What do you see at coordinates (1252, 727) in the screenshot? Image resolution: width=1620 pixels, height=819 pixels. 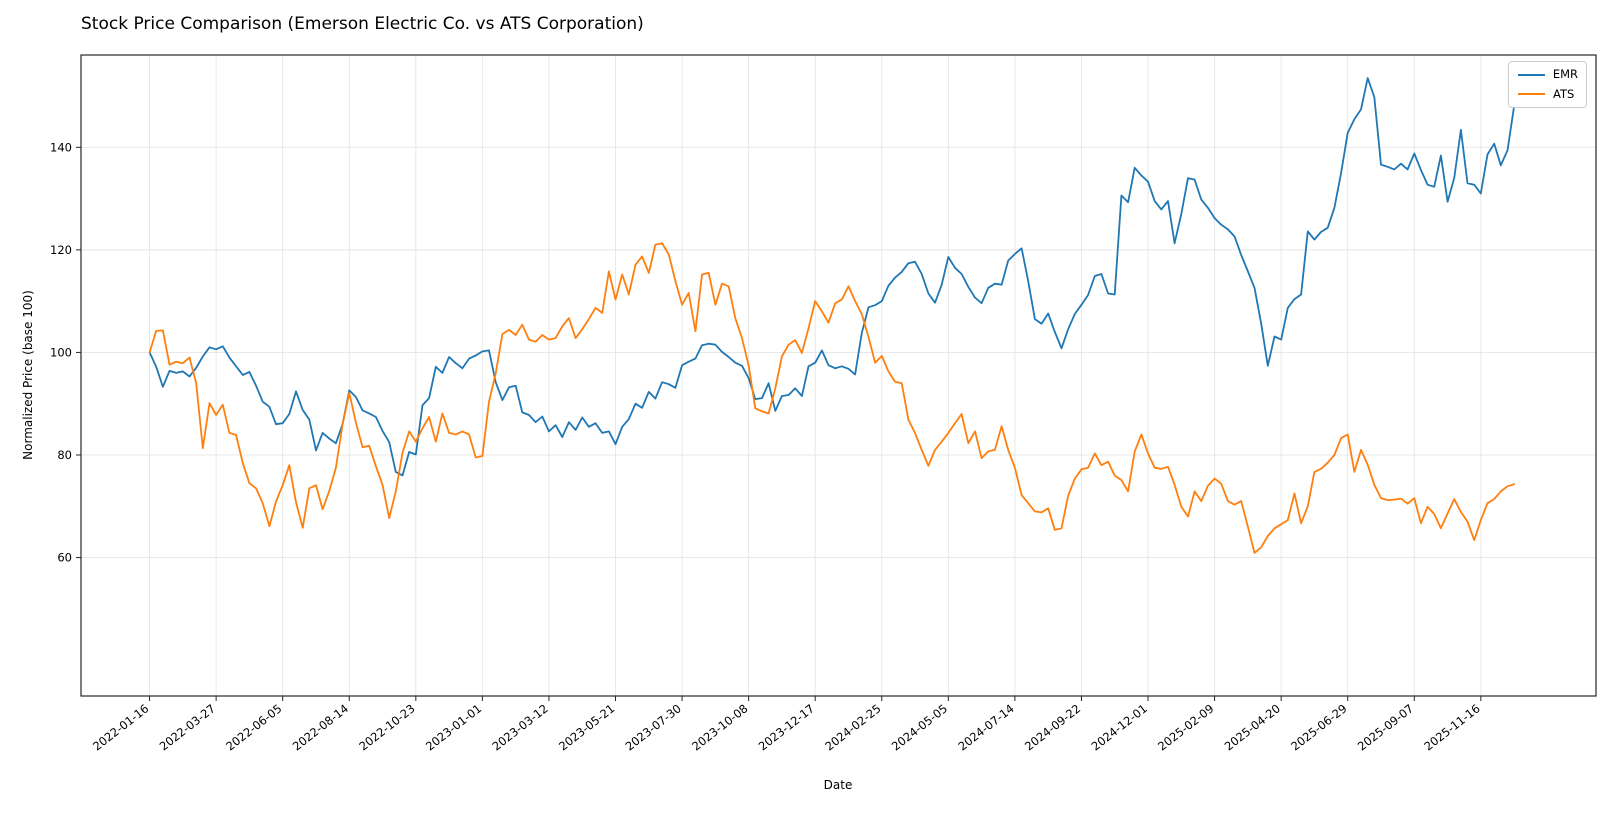 I see `x-tick-label: 2025-04-20` at bounding box center [1252, 727].